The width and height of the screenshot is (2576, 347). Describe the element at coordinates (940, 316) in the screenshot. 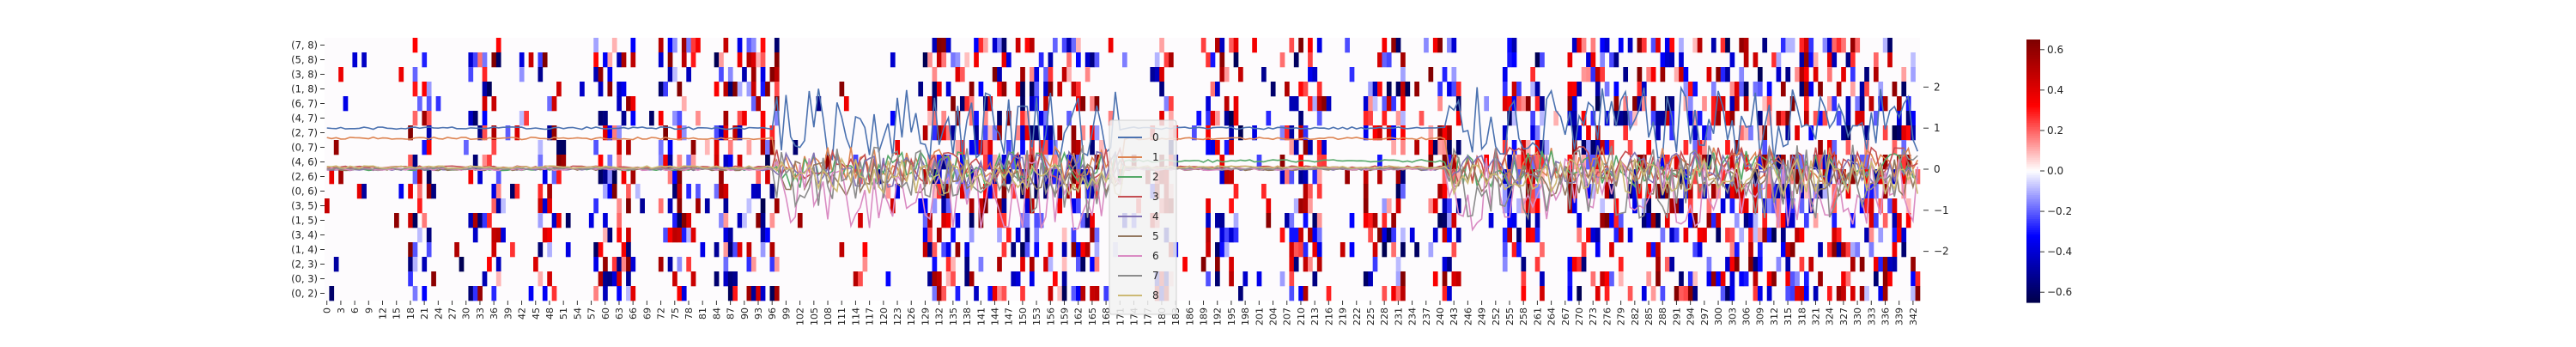

I see `col-tick-label: 132` at that location.